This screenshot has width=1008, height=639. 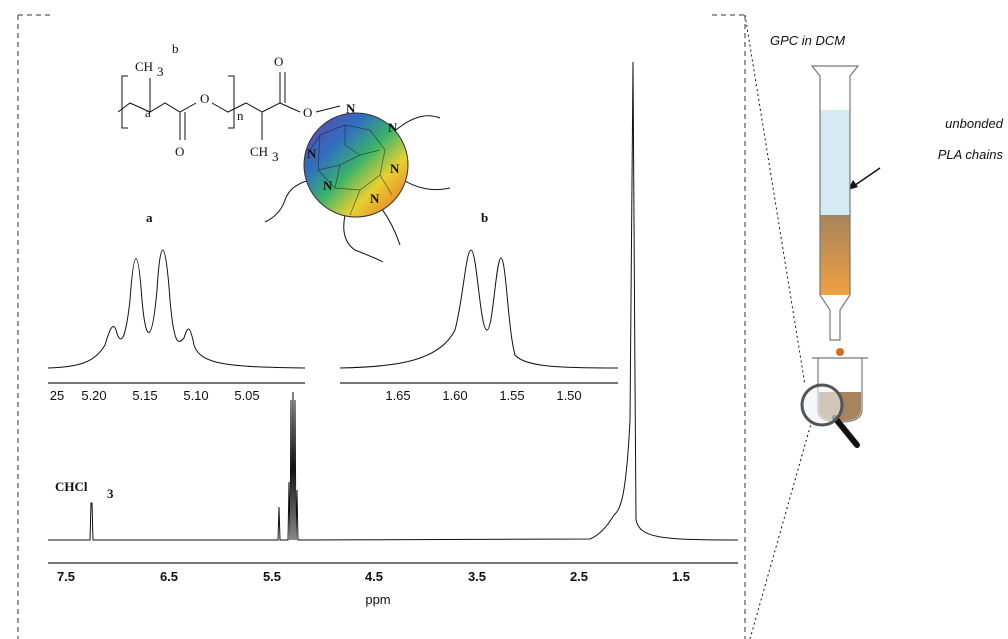 I want to click on fullerene, so click(x=356, y=165).